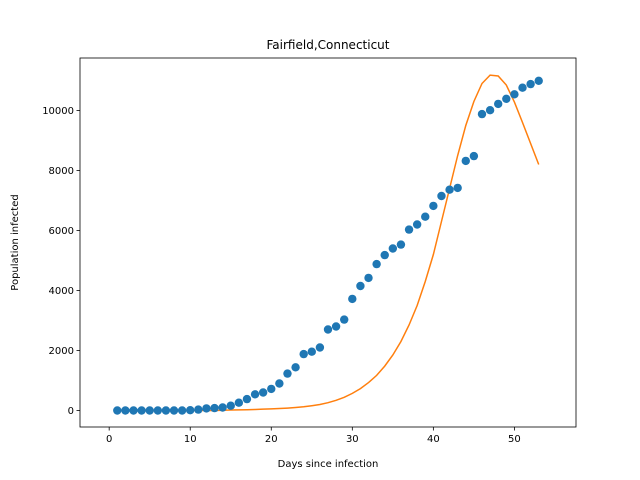 This screenshot has width=640, height=480. Describe the element at coordinates (352, 439) in the screenshot. I see `x-tick-label: 30` at that location.